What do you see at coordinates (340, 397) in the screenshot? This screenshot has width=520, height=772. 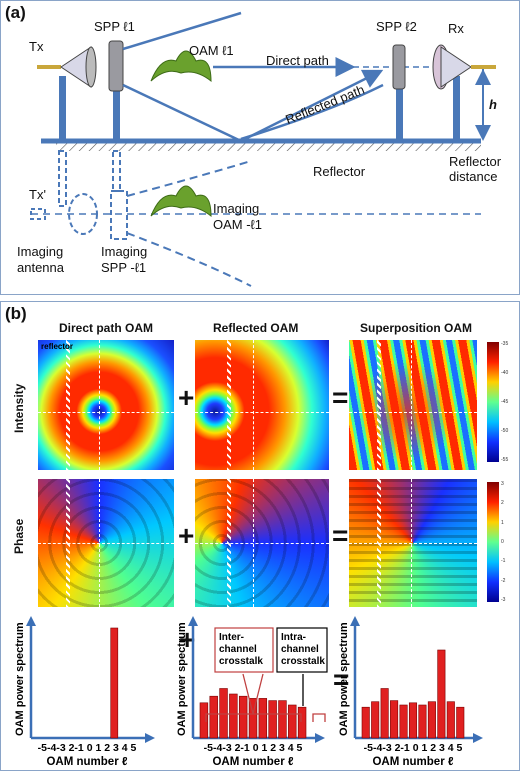 I see `equals-operator-1: =` at bounding box center [340, 397].